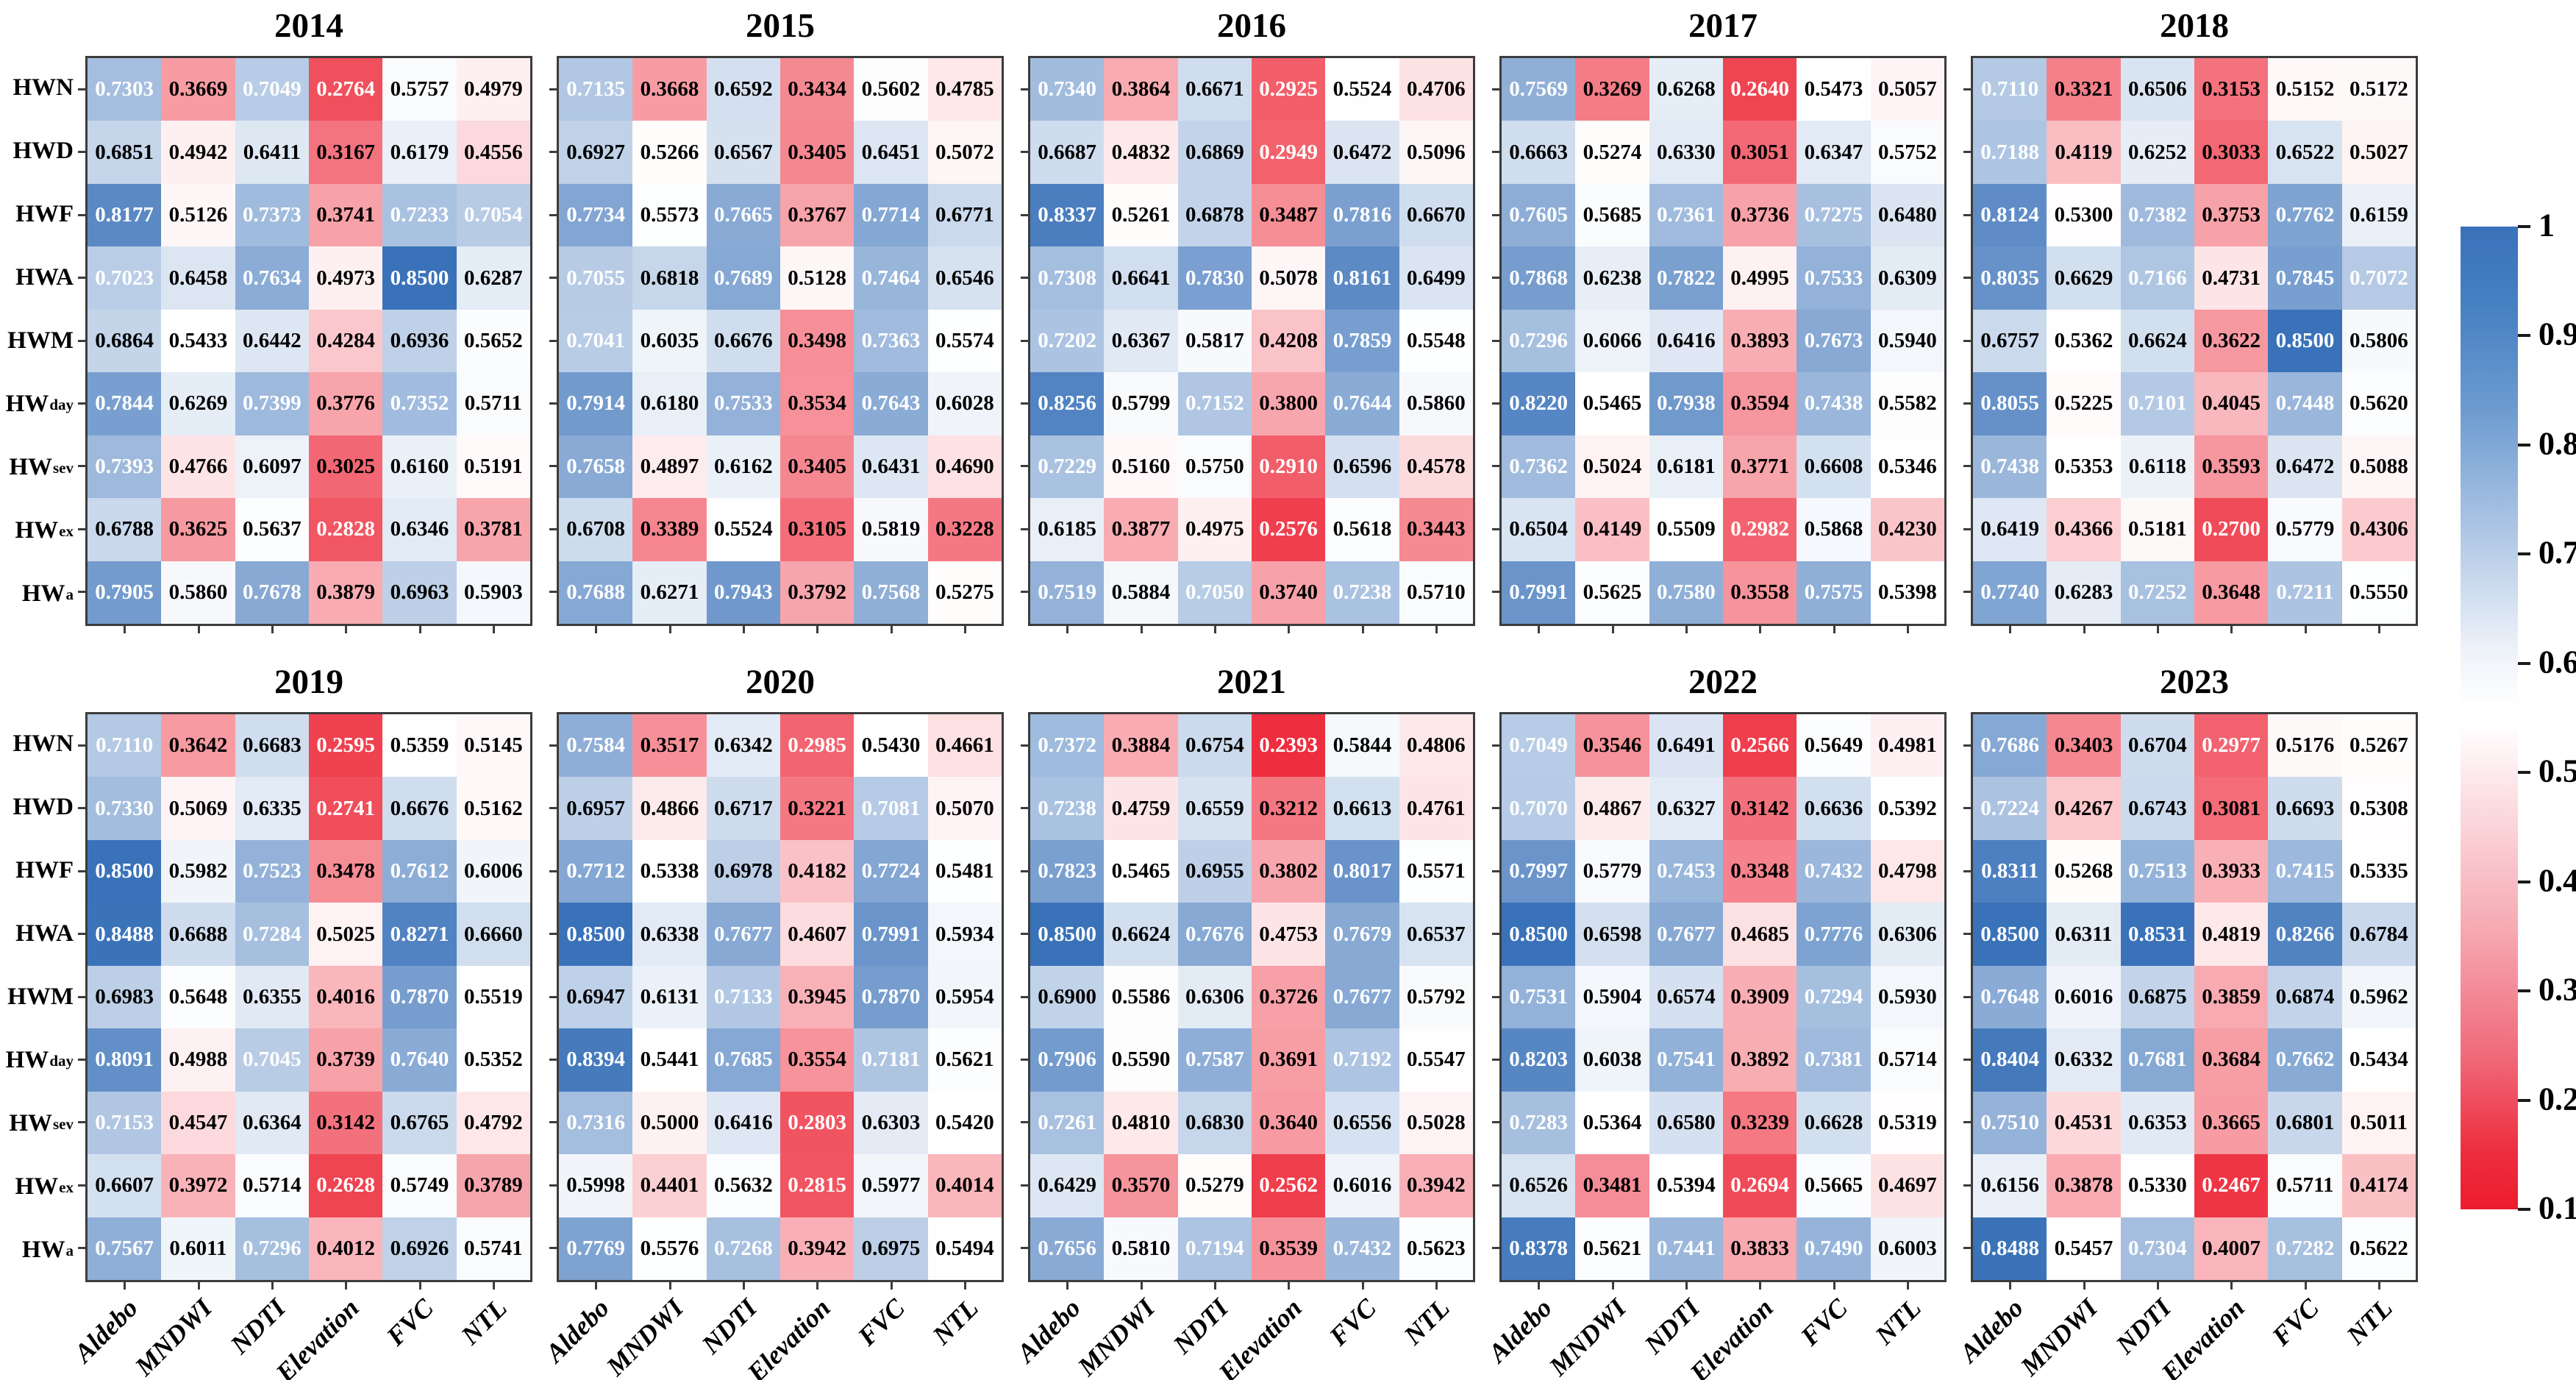  What do you see at coordinates (1612, 808) in the screenshot?
I see `heatmap-cell-2022-HWD-MNDWI: 0.4867` at bounding box center [1612, 808].